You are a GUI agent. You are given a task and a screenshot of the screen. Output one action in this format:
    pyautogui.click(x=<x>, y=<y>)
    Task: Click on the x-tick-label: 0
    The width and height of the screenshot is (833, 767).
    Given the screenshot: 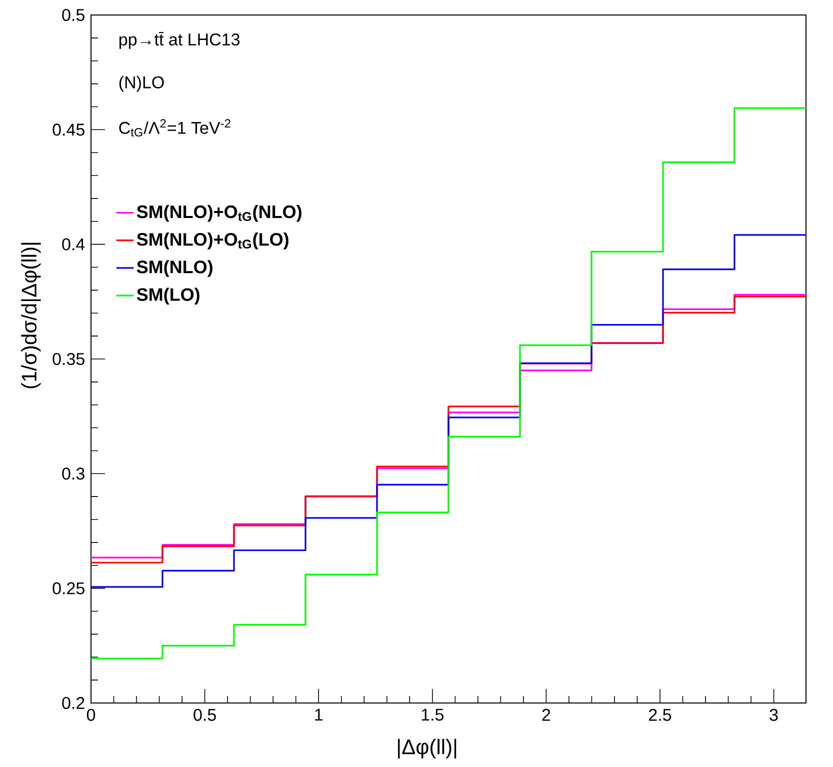 What is the action you would take?
    pyautogui.click(x=91, y=714)
    